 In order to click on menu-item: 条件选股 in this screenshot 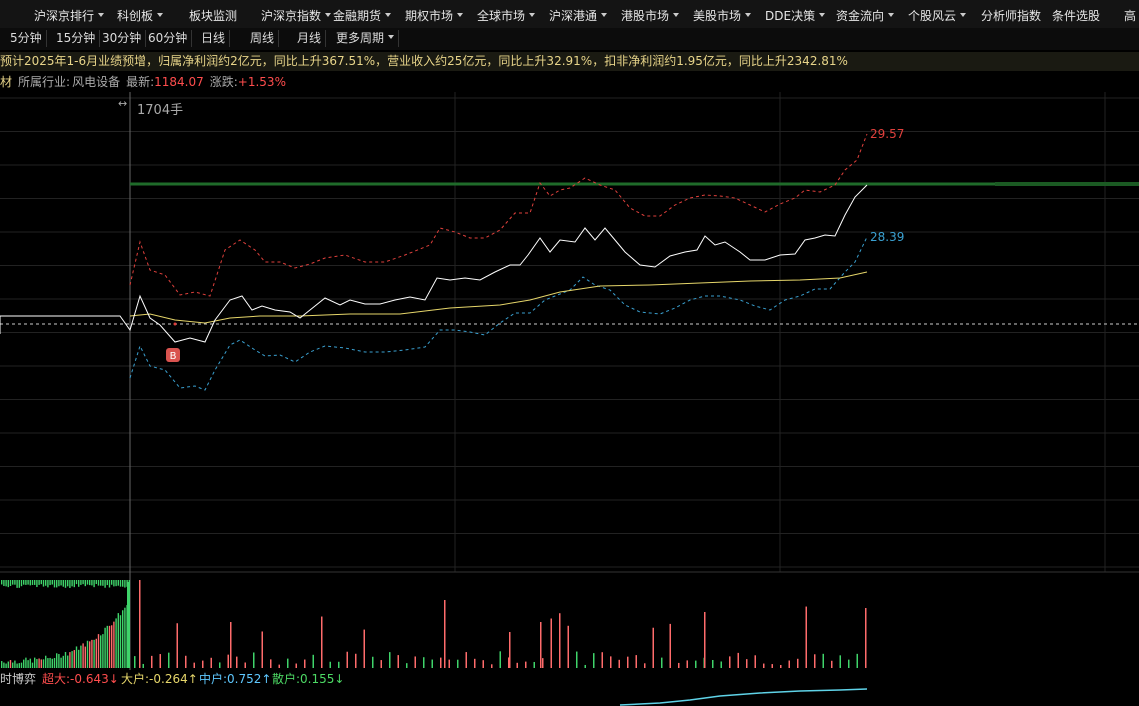, I will do `click(1076, 16)`.